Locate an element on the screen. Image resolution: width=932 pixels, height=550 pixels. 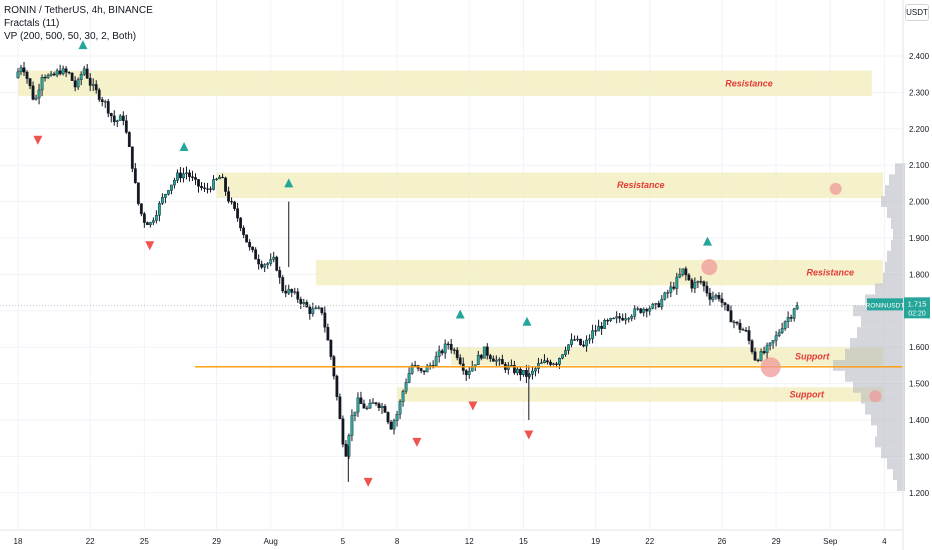
x-tick-label: 4 is located at coordinates (884, 541).